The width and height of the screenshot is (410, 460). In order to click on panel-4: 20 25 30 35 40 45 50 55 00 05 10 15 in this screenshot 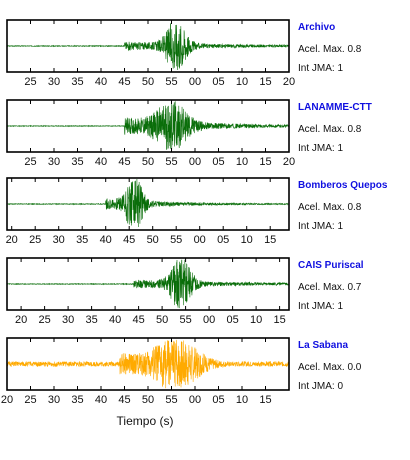, I will do `click(148, 291)`.